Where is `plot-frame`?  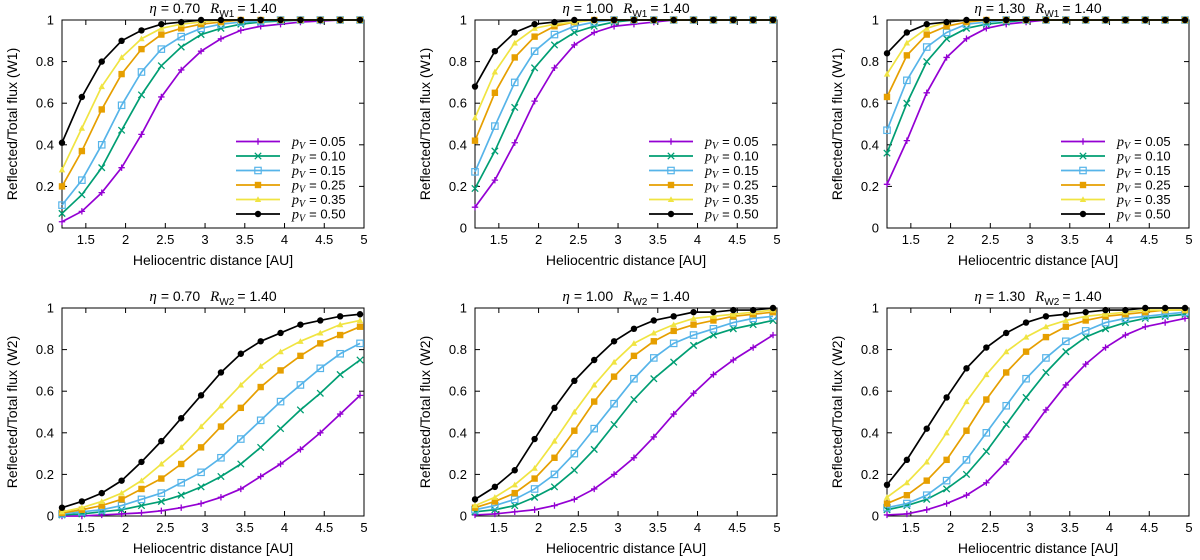
plot-frame is located at coordinates (626, 412).